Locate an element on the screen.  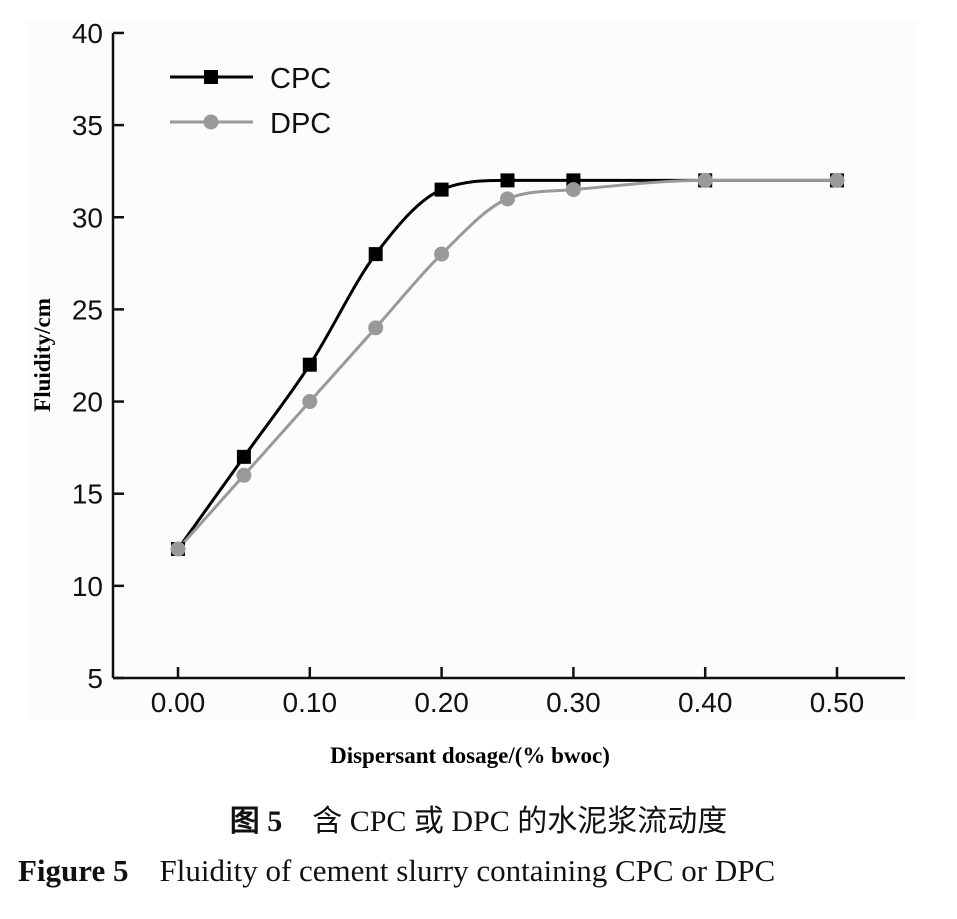
caption-cn-label: 图 5 is located at coordinates (256, 821).